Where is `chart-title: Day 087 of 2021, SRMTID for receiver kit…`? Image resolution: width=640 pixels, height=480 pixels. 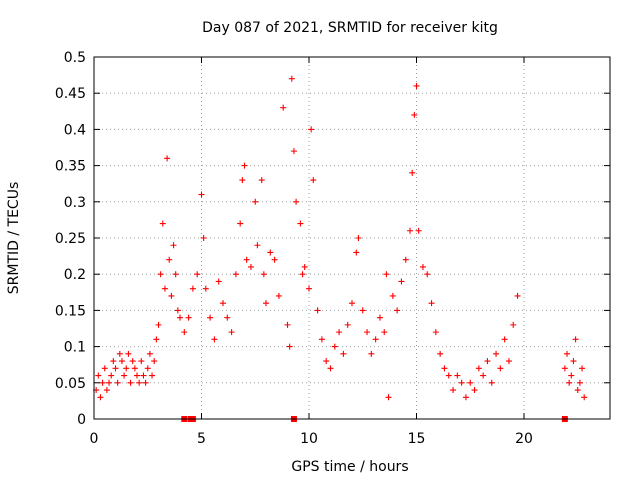 chart-title: Day 087 of 2021, SRMTID for receiver kit… is located at coordinates (350, 28).